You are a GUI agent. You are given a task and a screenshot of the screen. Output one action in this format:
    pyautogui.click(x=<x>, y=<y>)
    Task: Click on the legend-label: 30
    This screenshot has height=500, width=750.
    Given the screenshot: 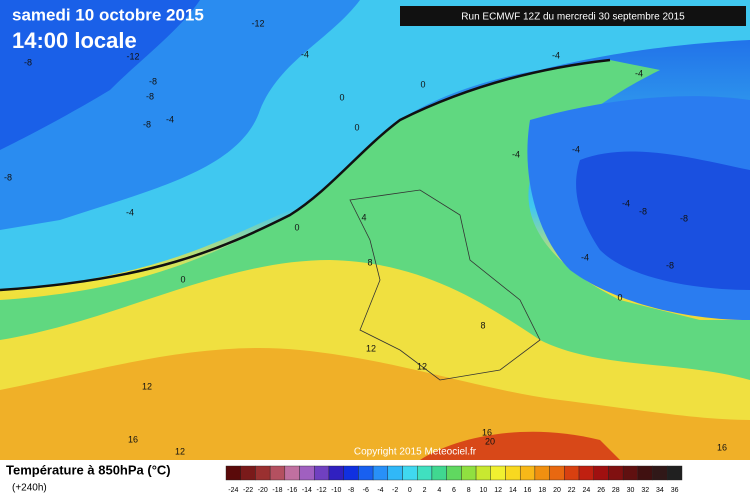 What is the action you would take?
    pyautogui.click(x=631, y=490)
    